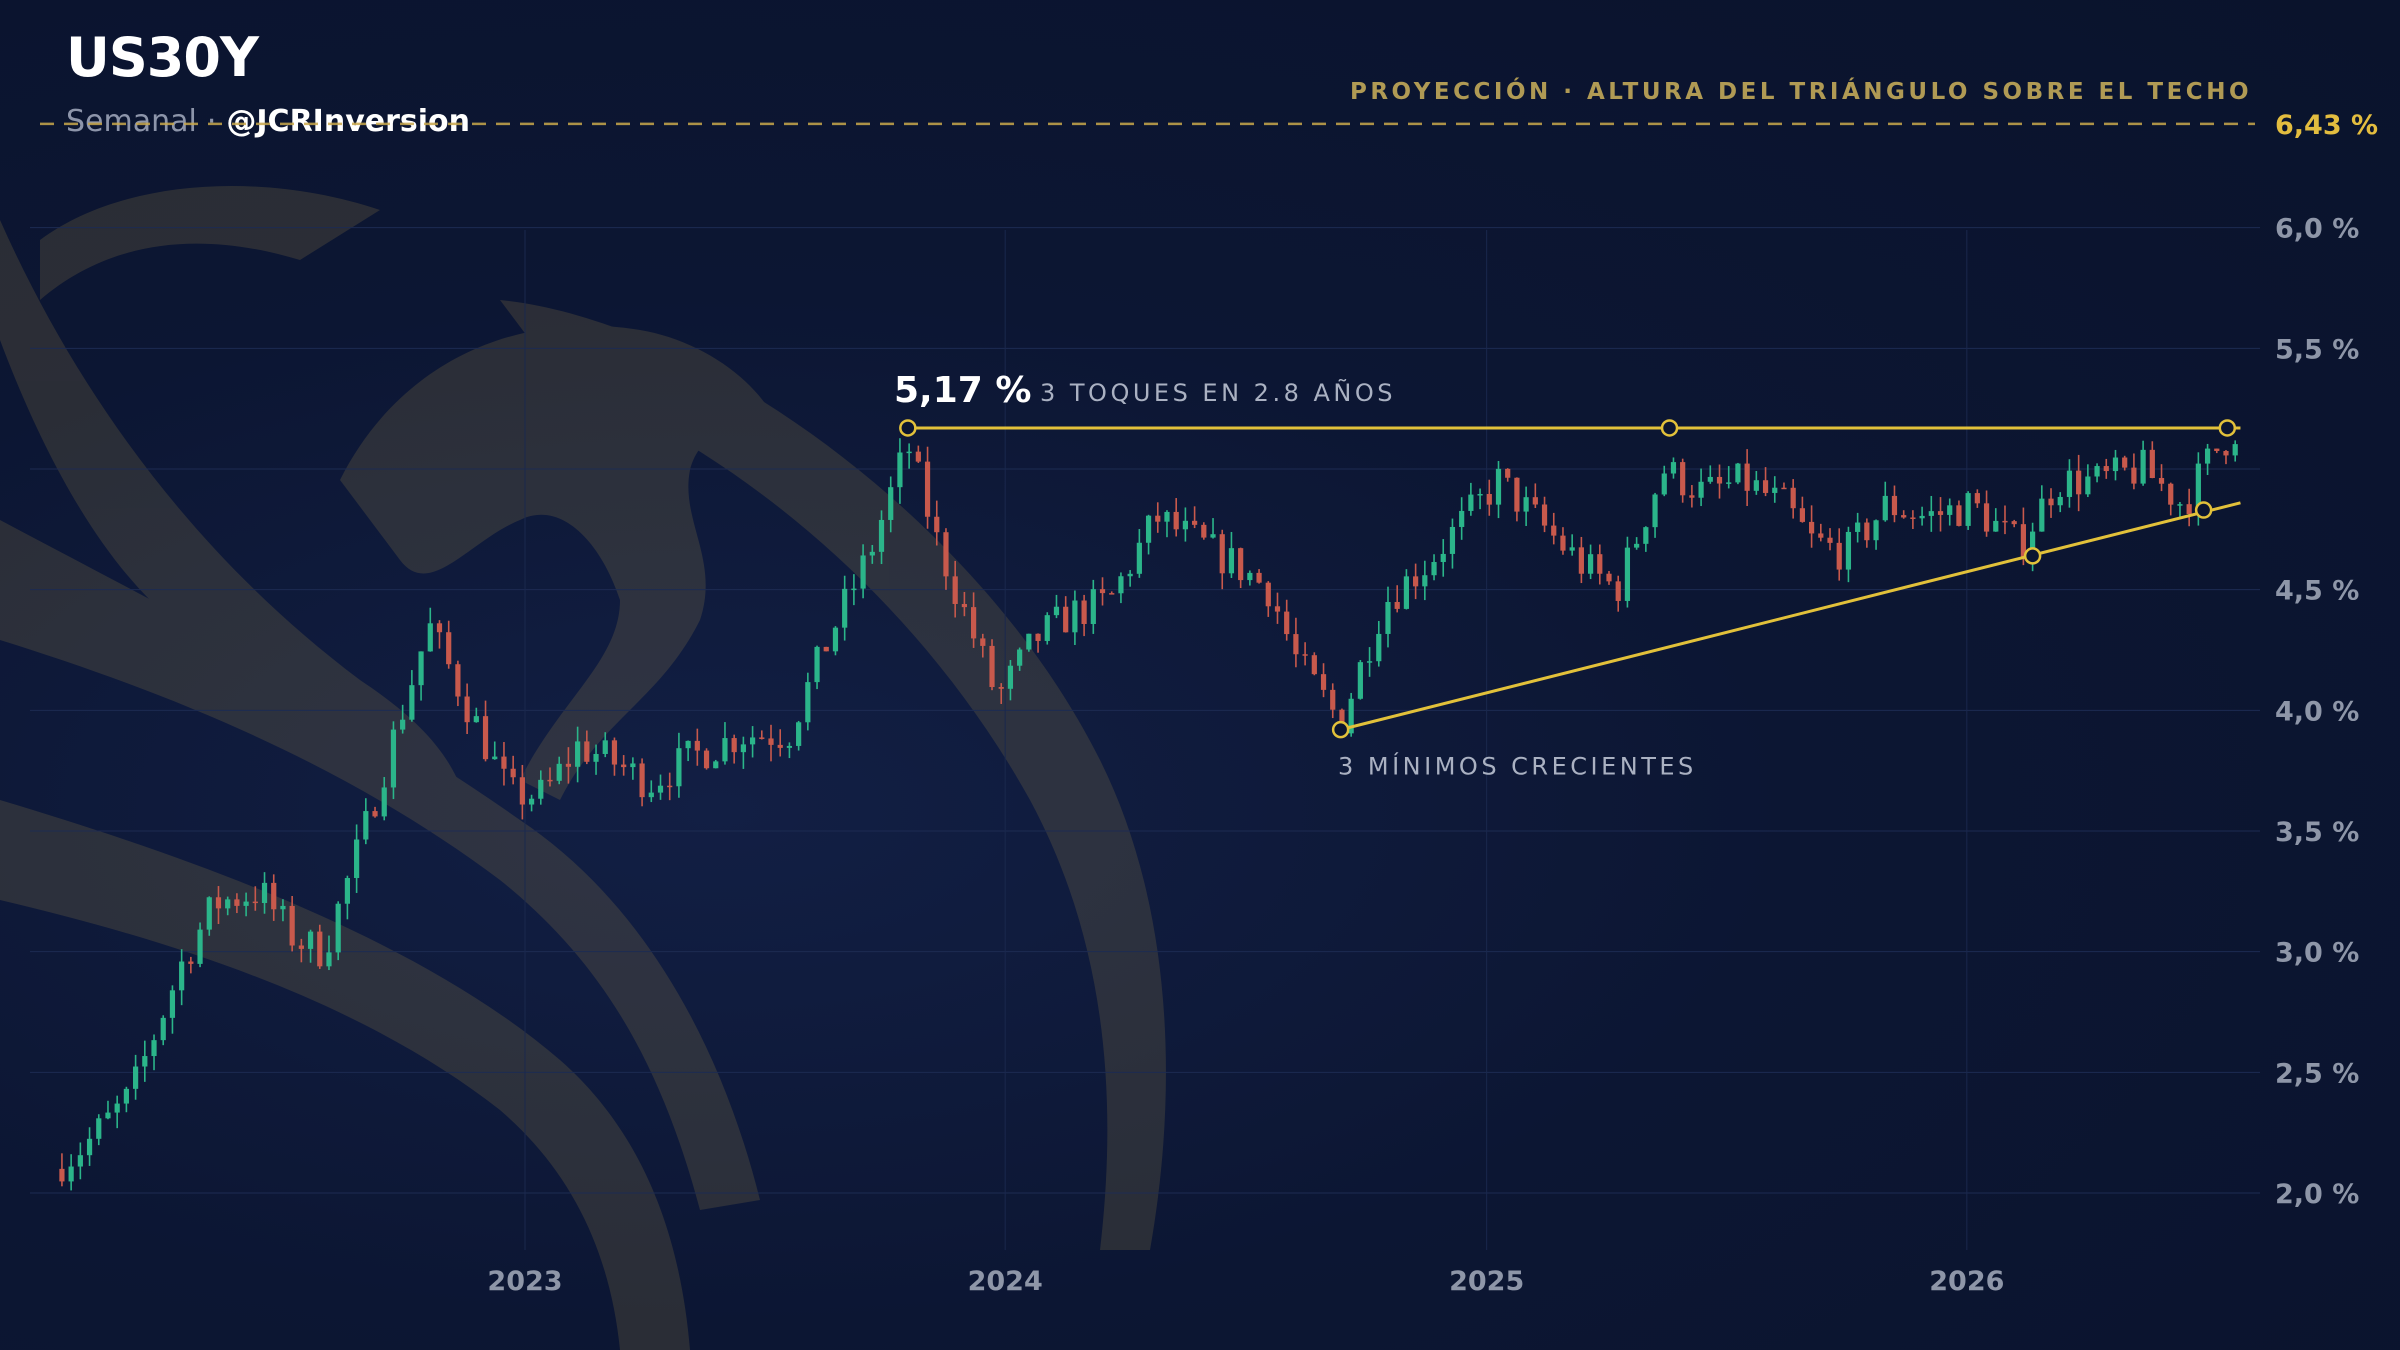 Image resolution: width=2400 pixels, height=1350 pixels. I want to click on author-handle: @JCRInversion, so click(348, 121).